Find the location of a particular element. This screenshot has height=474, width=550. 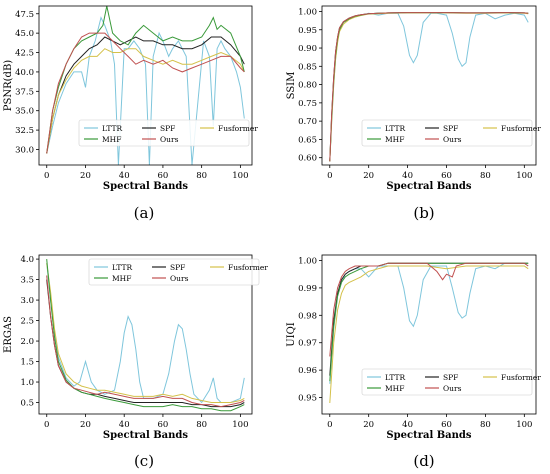

y-tick-label: 37.5 is located at coordinates (24, 92).